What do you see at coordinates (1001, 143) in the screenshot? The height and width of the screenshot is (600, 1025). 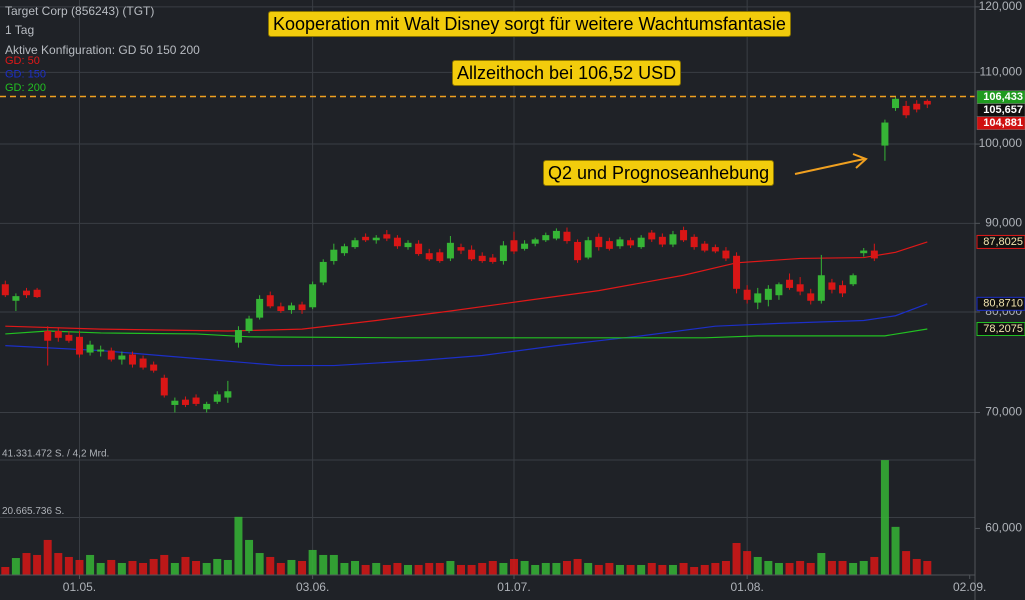 I see `y-tick-label: 100,000` at bounding box center [1001, 143].